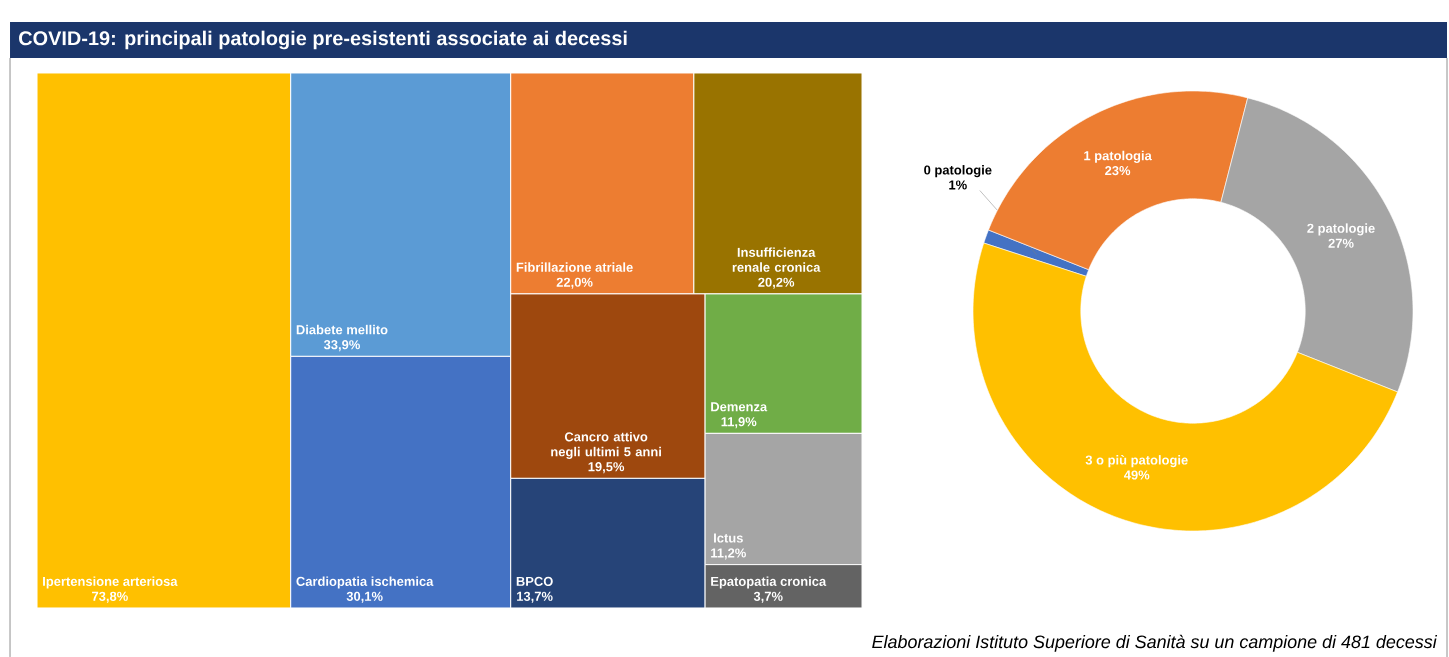 The image size is (1449, 657). Describe the element at coordinates (110, 582) in the screenshot. I see `category-label: Ipertensione arteriosa` at that location.